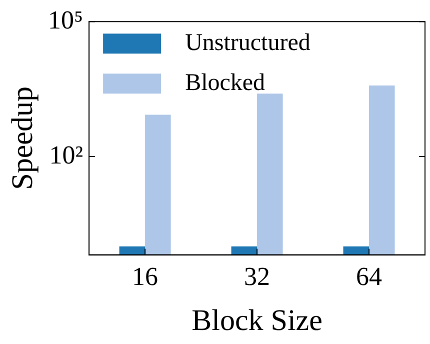 Image resolution: width=430 pixels, height=344 pixels. What do you see at coordinates (66, 19) in the screenshot?
I see `y-tick-label: 10⁵` at bounding box center [66, 19].